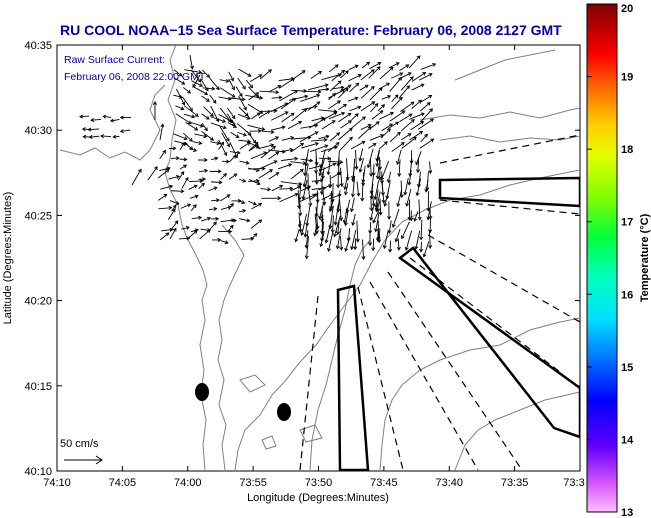  What do you see at coordinates (188, 483) in the screenshot?
I see `x-tick-label: 74:00` at bounding box center [188, 483].